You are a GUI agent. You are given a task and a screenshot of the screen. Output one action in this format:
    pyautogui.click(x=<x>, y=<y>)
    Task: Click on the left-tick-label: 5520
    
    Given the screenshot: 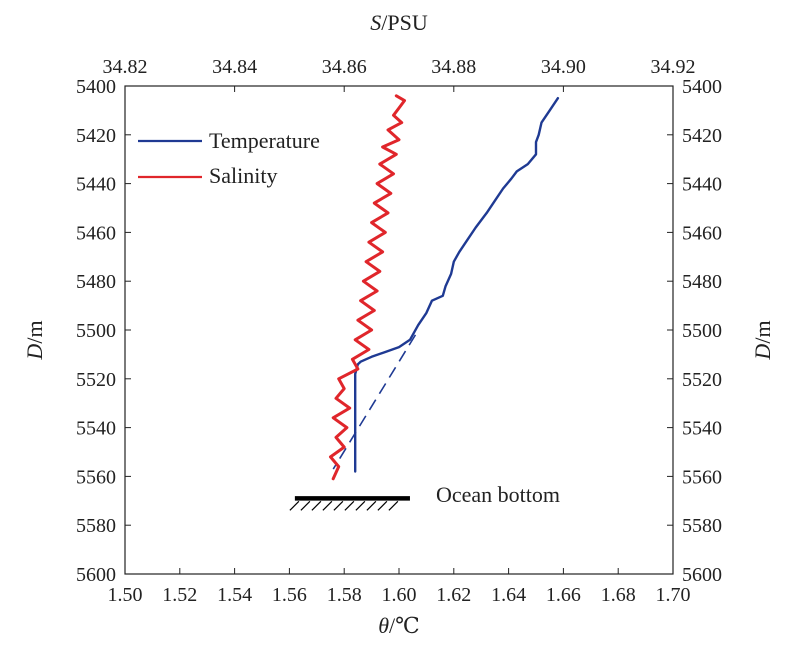 What is the action you would take?
    pyautogui.click(x=96, y=380)
    